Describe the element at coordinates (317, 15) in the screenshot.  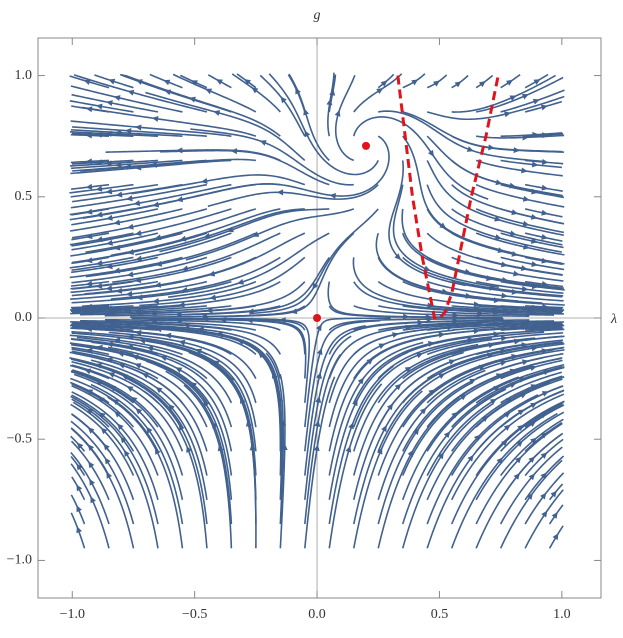
I see `y-axis-label: g` at that location.